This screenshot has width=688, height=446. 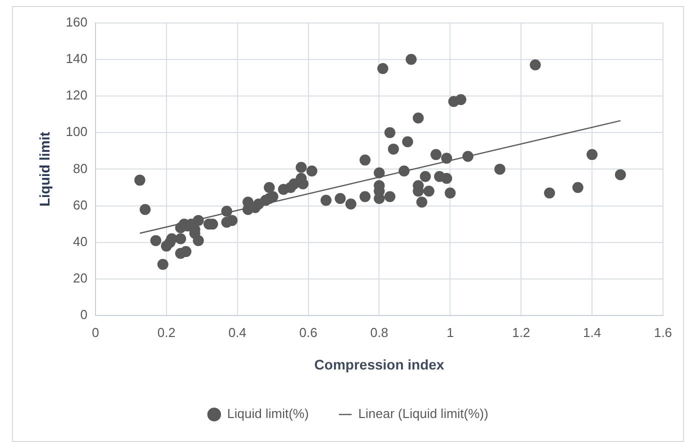 What do you see at coordinates (521, 332) in the screenshot?
I see `x-tick-label: 1.2` at bounding box center [521, 332].